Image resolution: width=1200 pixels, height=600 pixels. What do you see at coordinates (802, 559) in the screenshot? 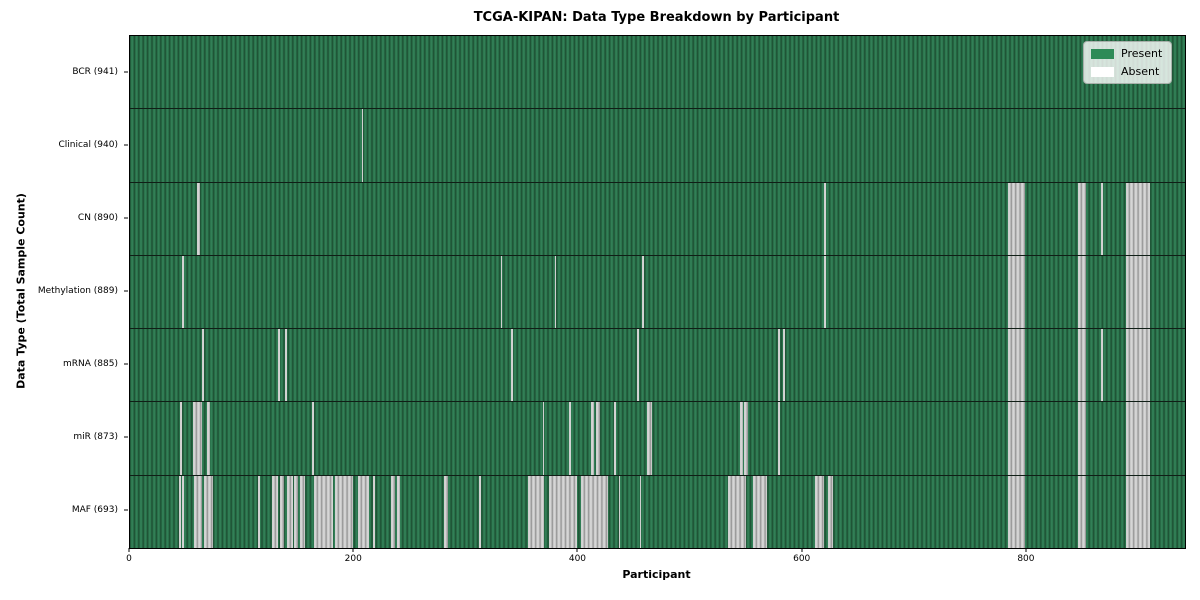
I see `x-tick-label-600: 600` at bounding box center [802, 559].